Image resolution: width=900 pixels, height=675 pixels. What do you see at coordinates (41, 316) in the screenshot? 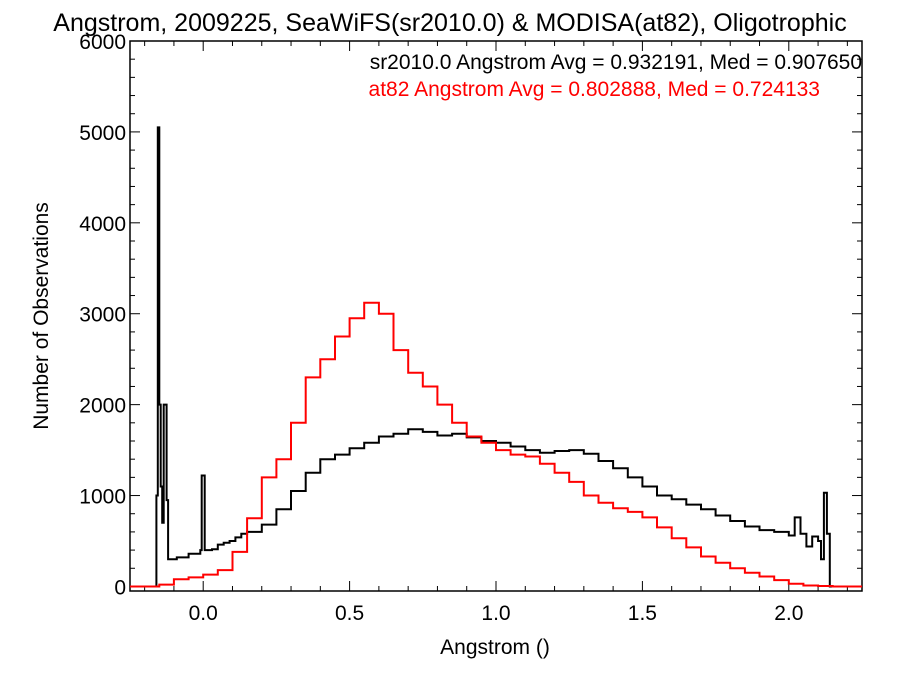
I see `y-axis-label: Number of Observations` at bounding box center [41, 316].